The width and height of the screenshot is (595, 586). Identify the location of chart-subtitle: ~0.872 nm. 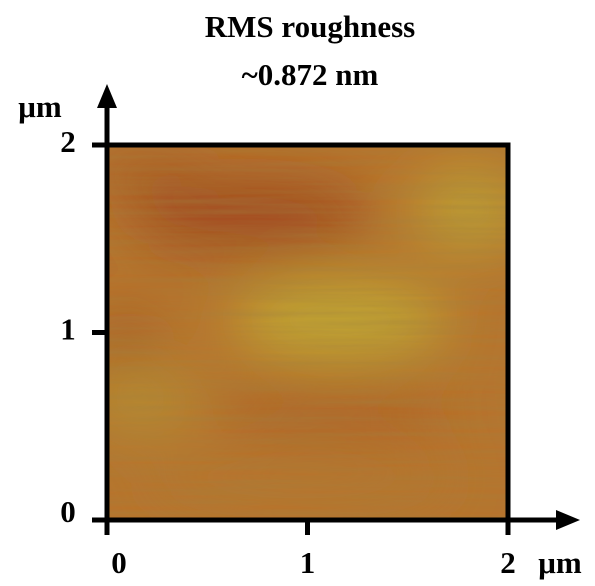
(310, 74).